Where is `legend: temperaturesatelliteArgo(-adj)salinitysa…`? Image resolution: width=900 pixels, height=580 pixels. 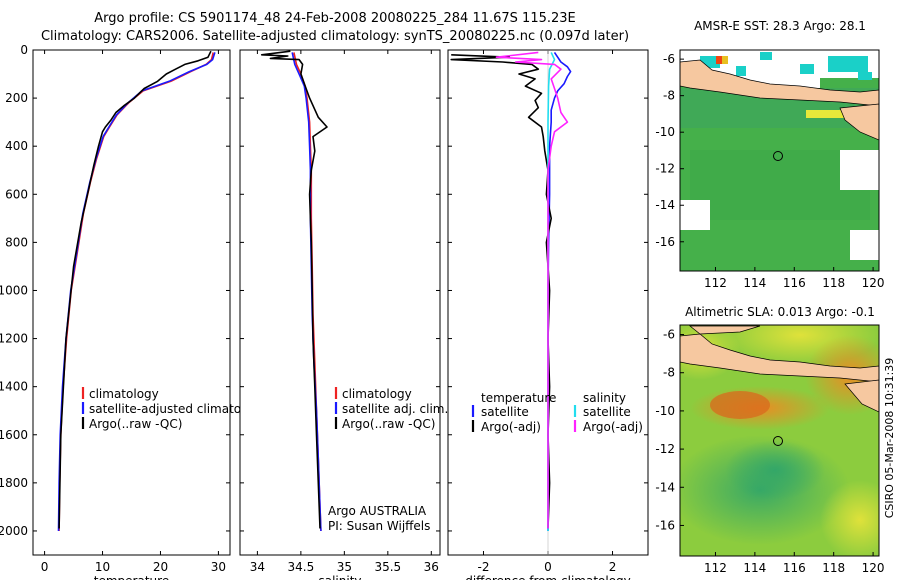
legend: temperaturesatelliteArgo(-adj)salinitysa… is located at coordinates (557, 412).